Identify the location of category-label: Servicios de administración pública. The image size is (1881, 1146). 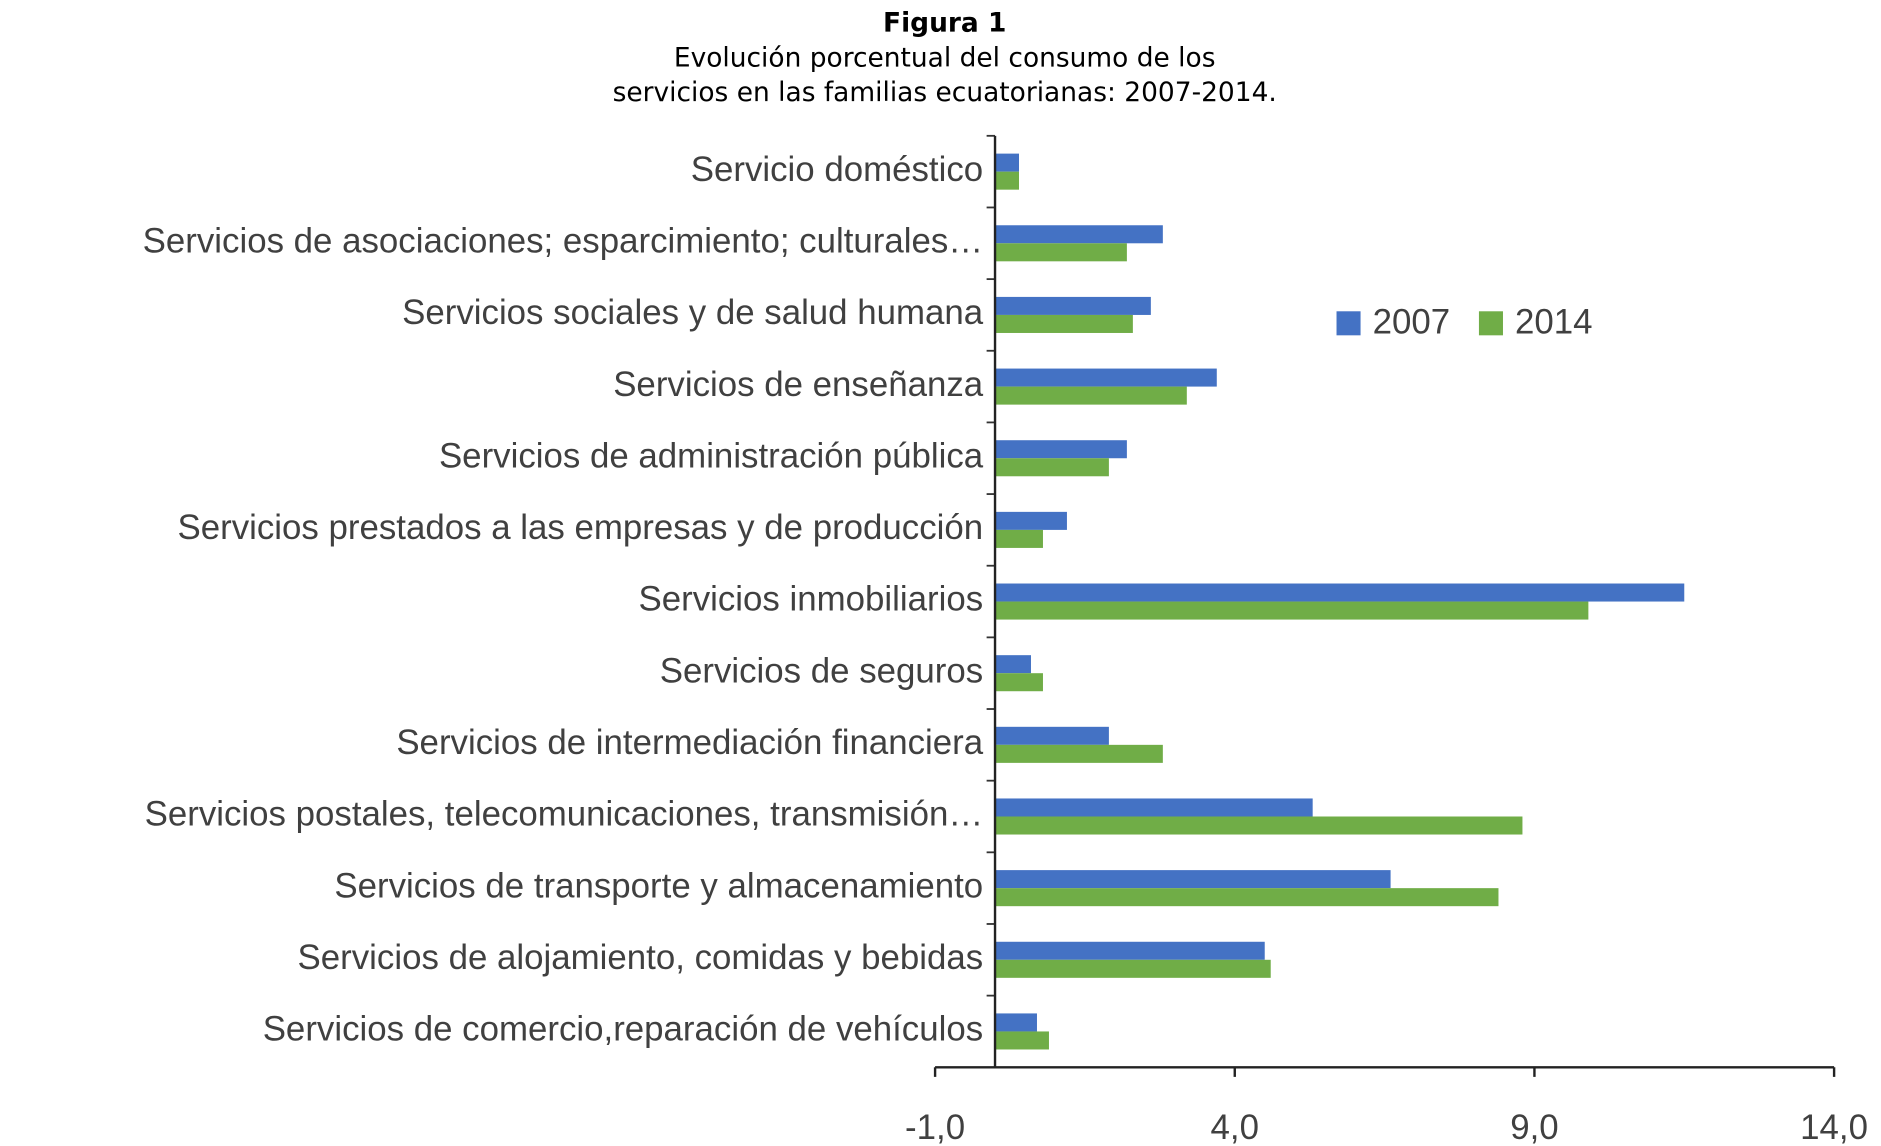
(711, 455).